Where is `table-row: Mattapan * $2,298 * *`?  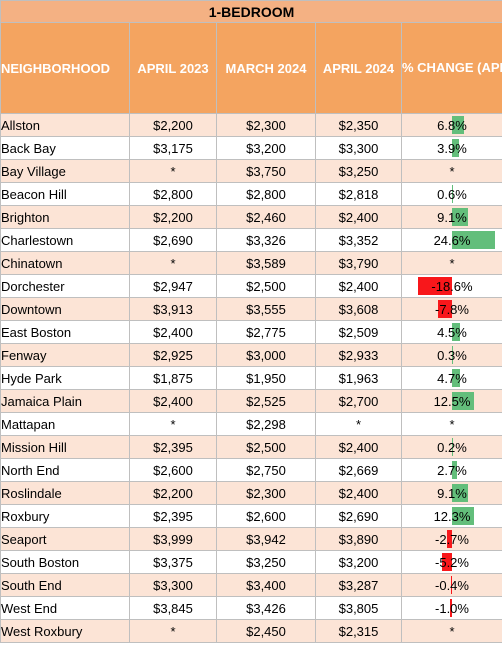
table-row: Mattapan * $2,298 * * is located at coordinates (251, 424).